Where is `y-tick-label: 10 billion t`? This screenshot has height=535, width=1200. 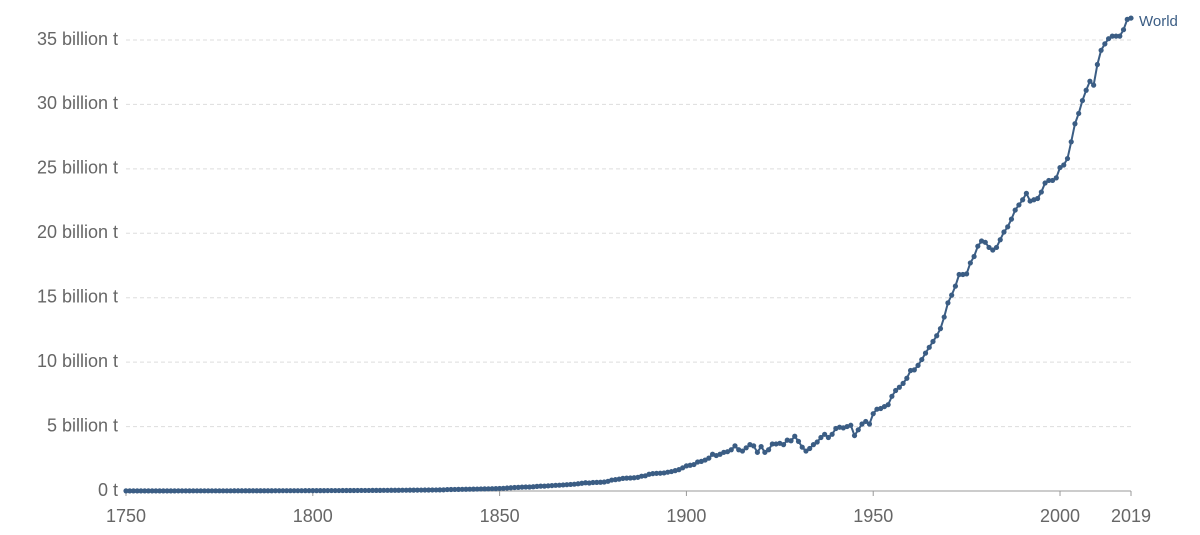 y-tick-label: 10 billion t is located at coordinates (77, 361).